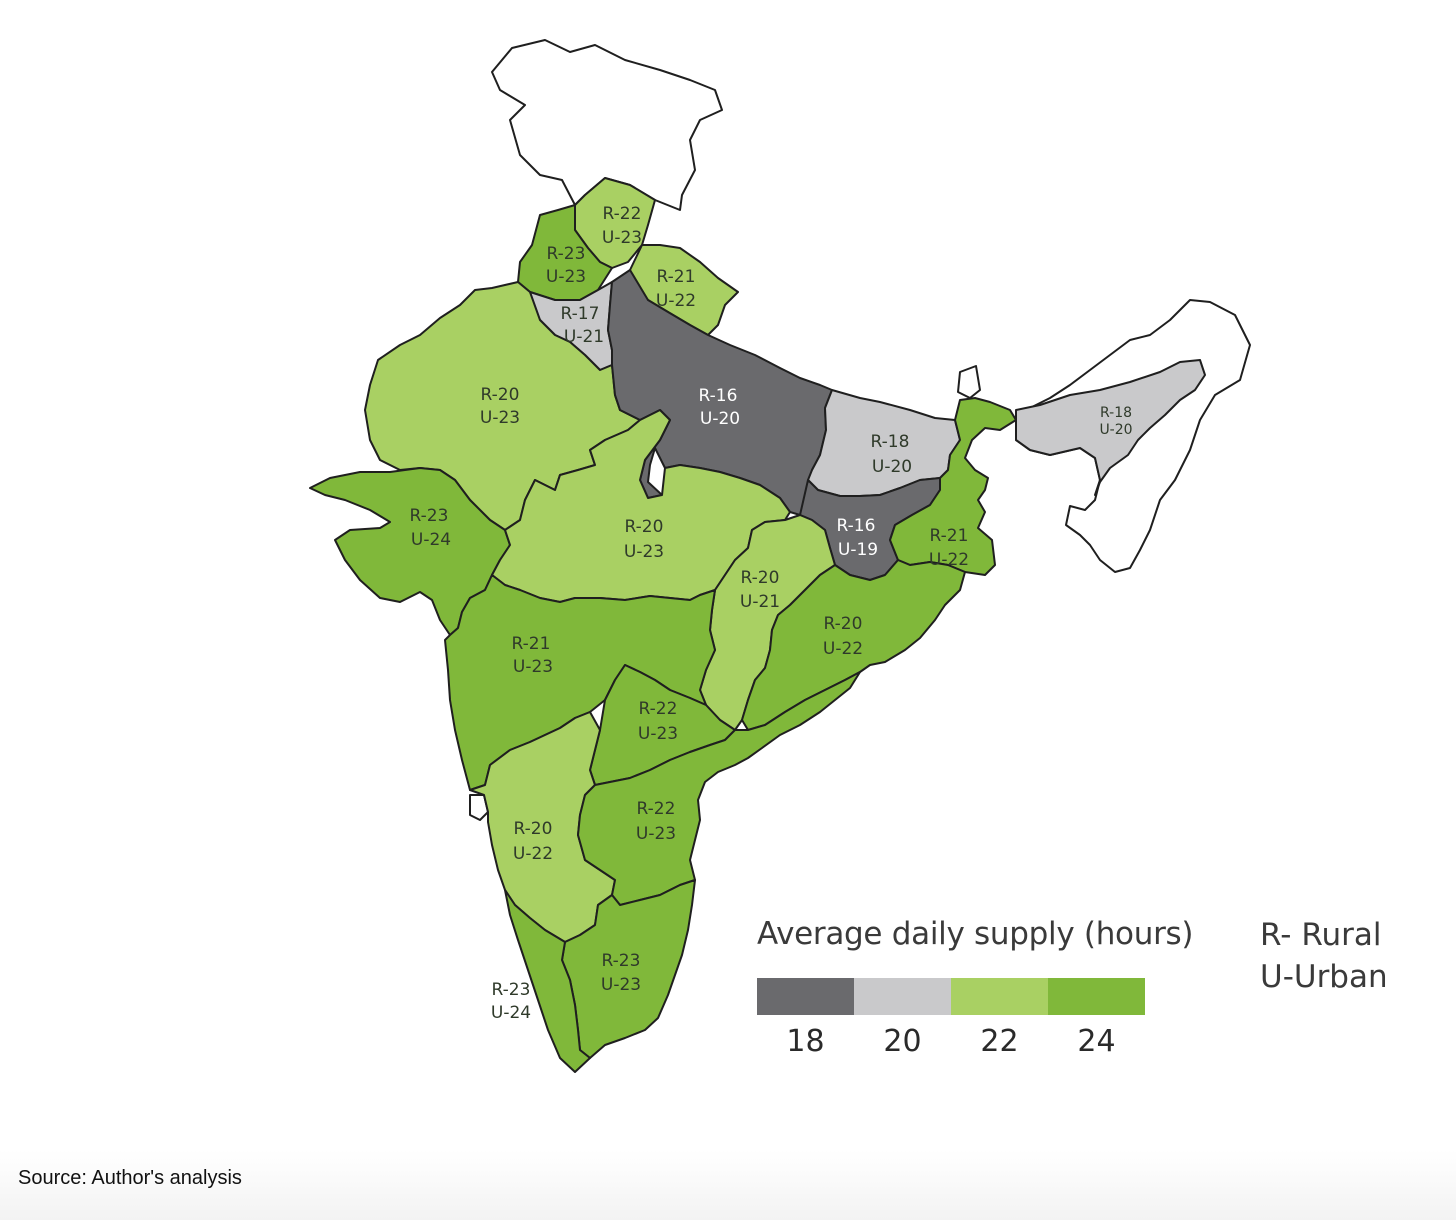  I want to click on state-andhra-pradesh, so click(719, 788).